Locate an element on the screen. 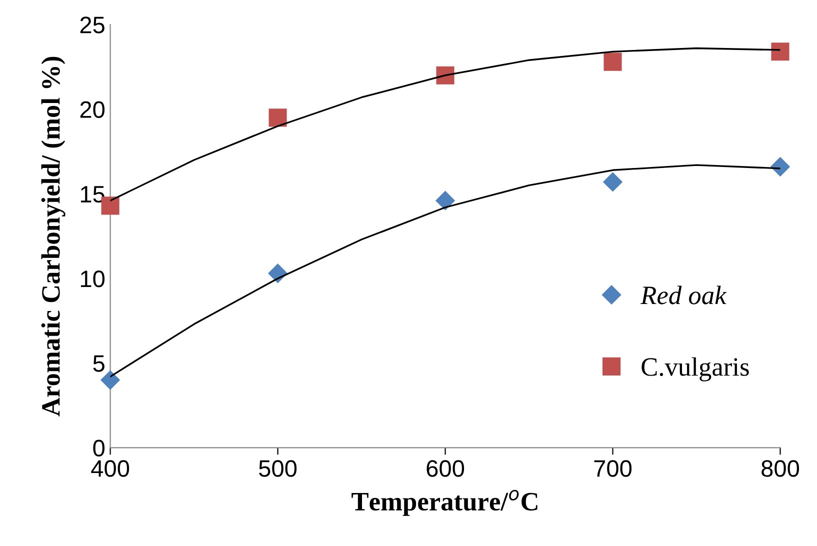 The width and height of the screenshot is (817, 546). y-tick-label: 0 is located at coordinates (99, 448).